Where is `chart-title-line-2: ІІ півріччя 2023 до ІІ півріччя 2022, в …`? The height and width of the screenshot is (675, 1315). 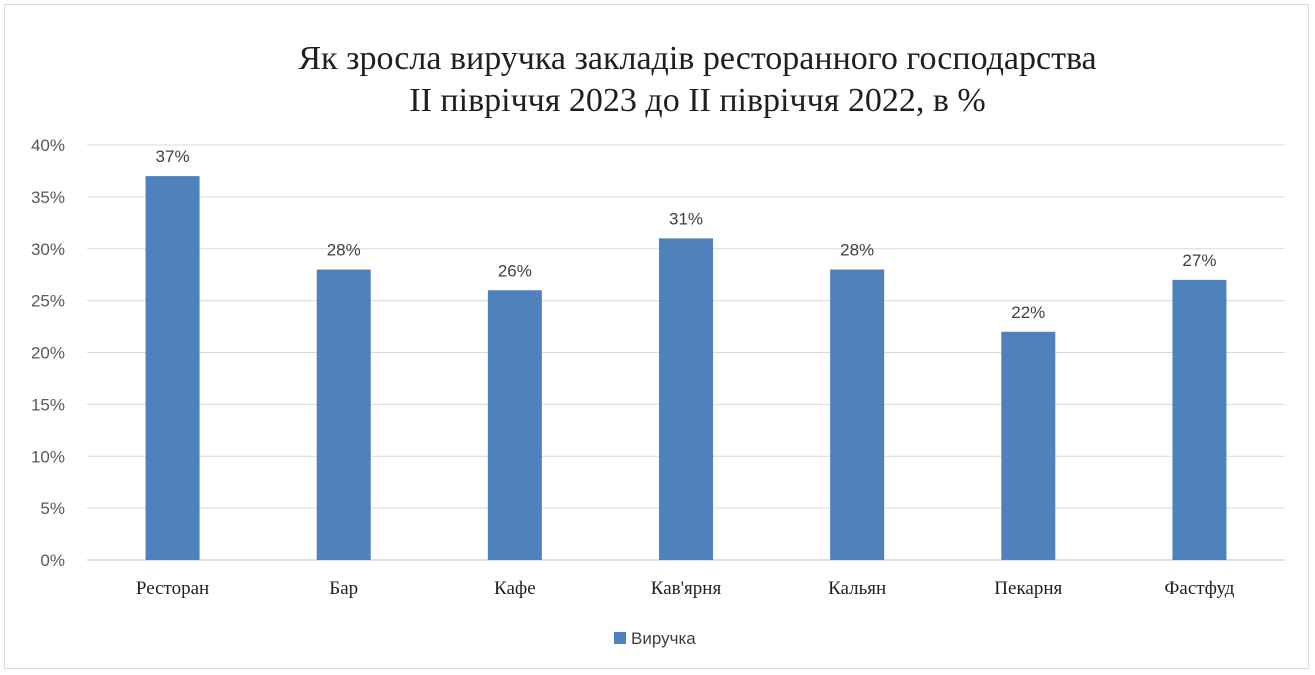
chart-title-line-2: ІІ півріччя 2023 до ІІ півріччя 2022, в … is located at coordinates (697, 100).